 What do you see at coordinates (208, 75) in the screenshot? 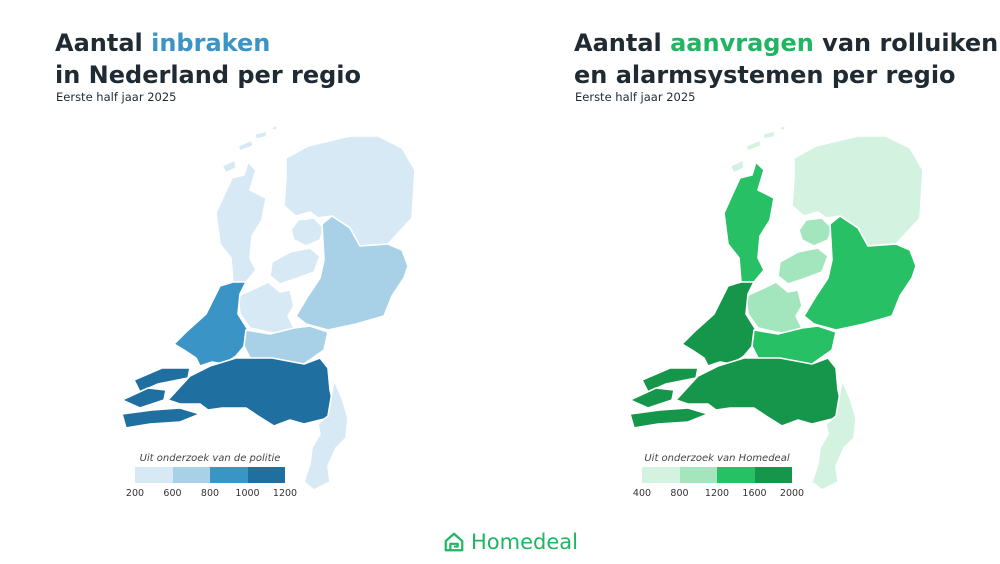
I see `title-line-2: in Nederland per regio` at bounding box center [208, 75].